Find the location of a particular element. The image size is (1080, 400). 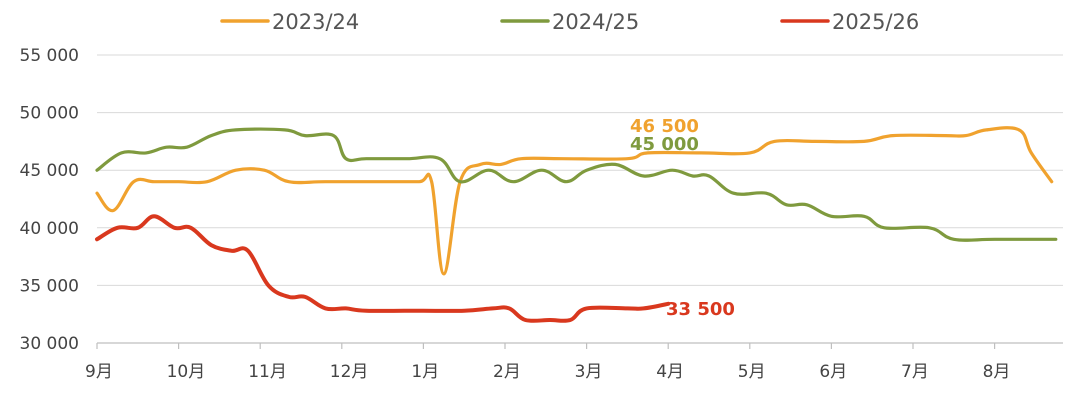

y-tick-label: 35 000 is located at coordinates (49, 286).